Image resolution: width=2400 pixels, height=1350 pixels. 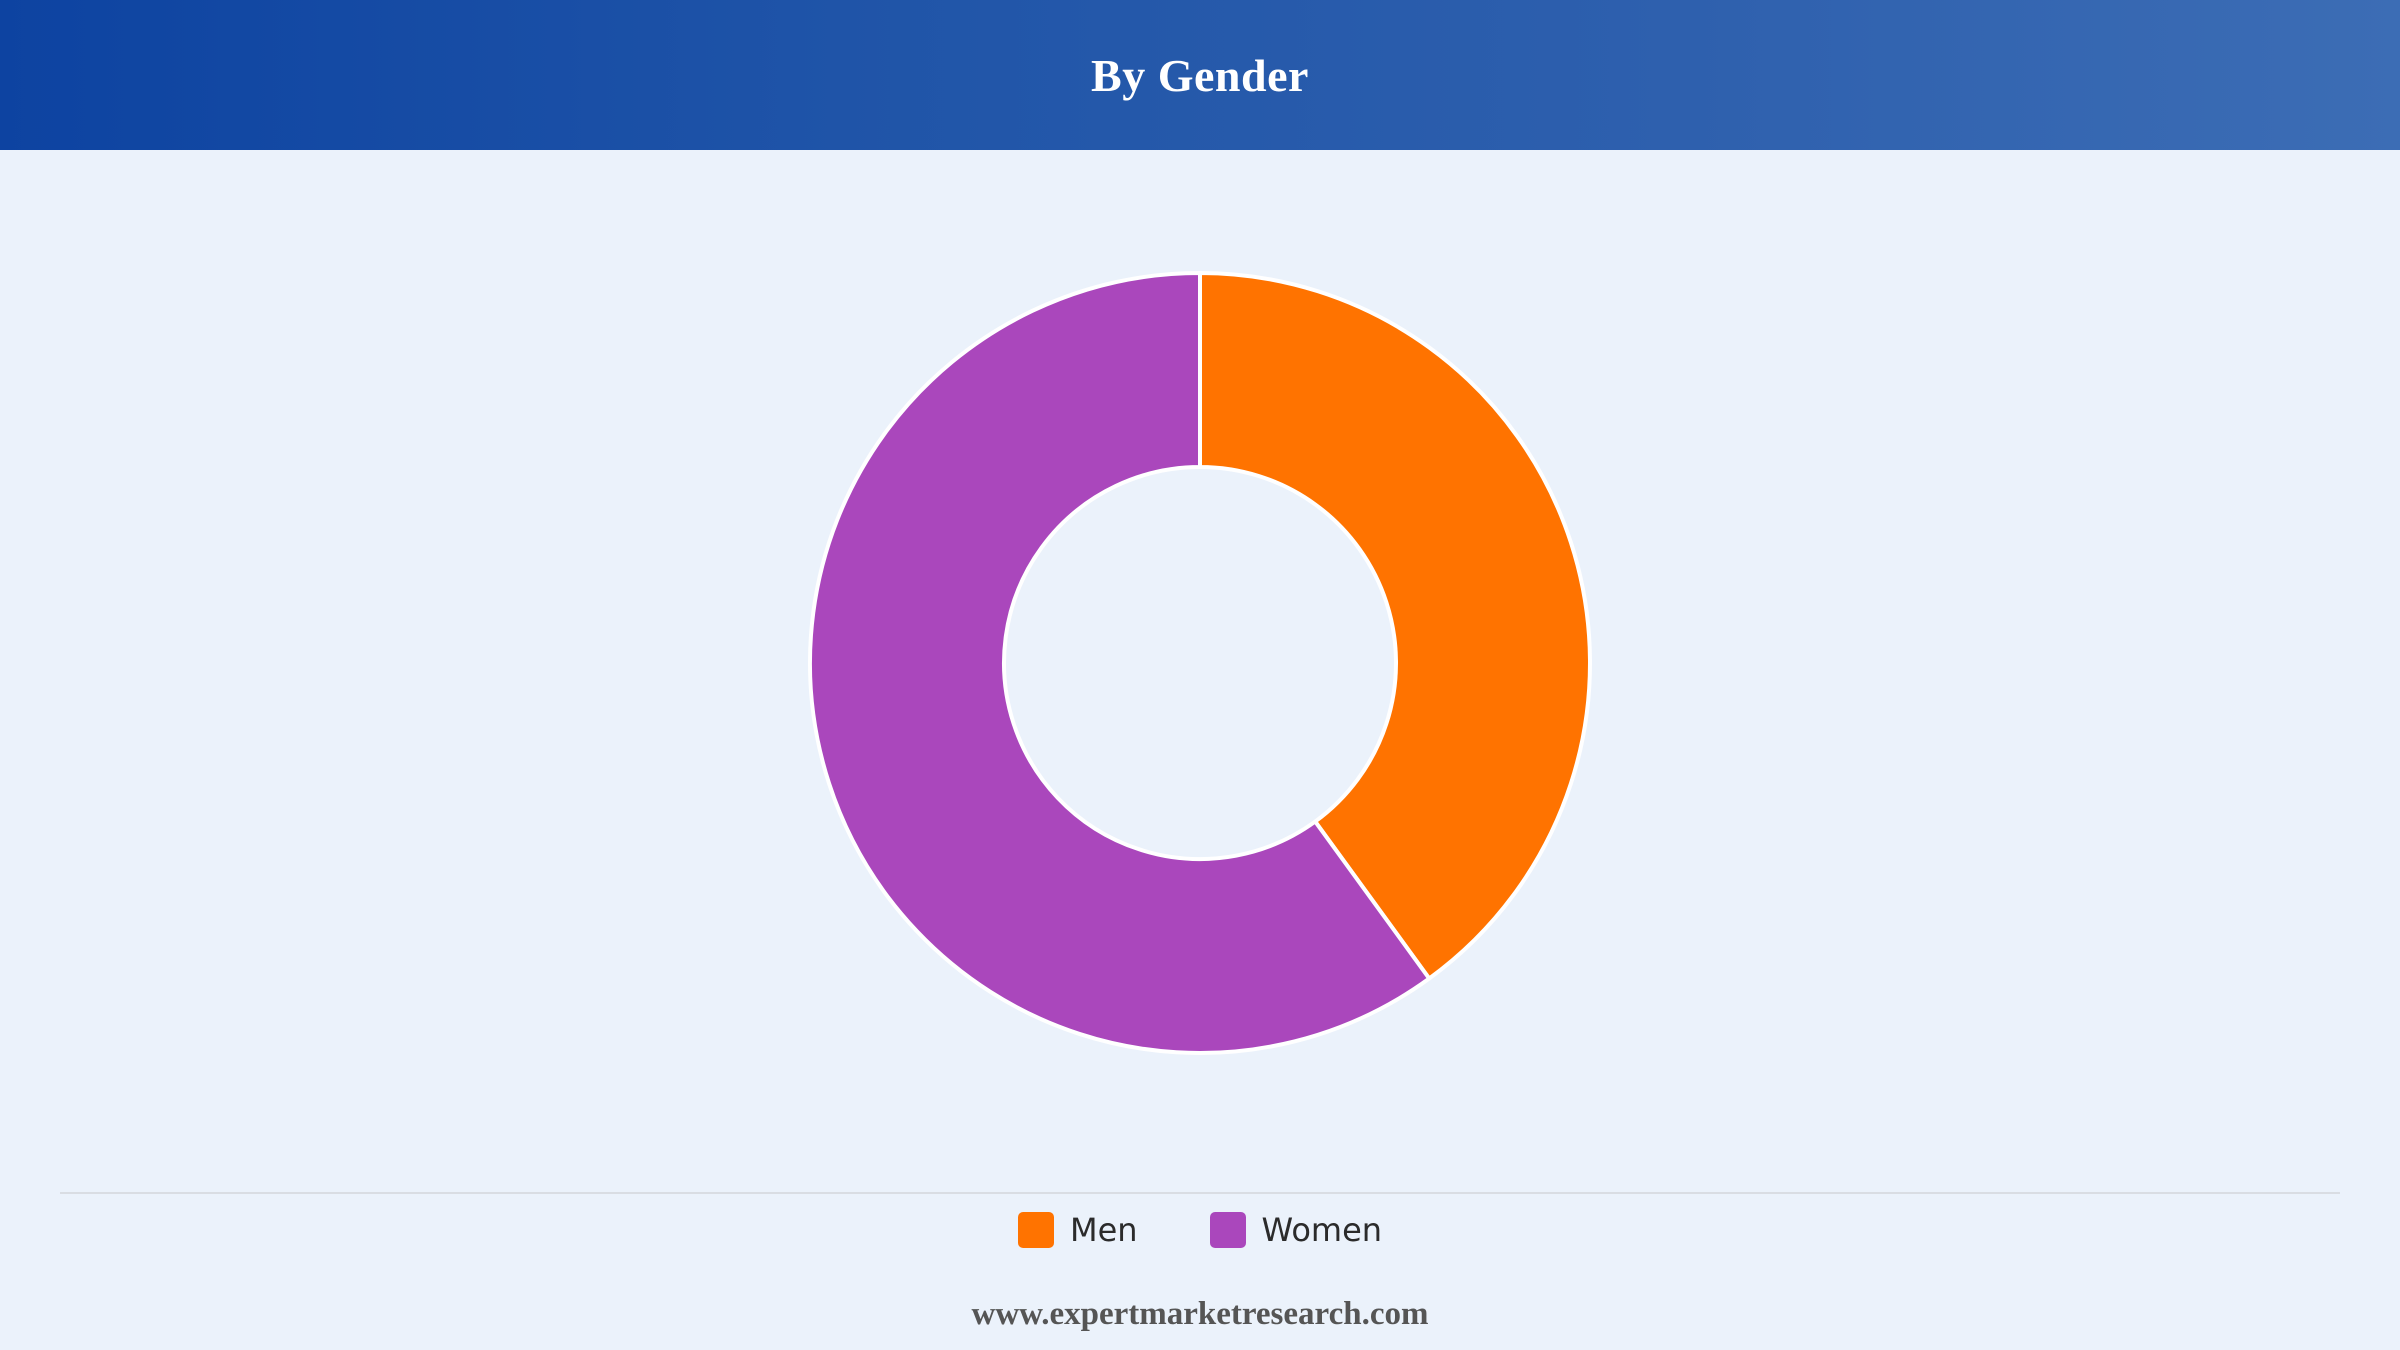 I want to click on legend-label-women: Women, so click(x=1322, y=1230).